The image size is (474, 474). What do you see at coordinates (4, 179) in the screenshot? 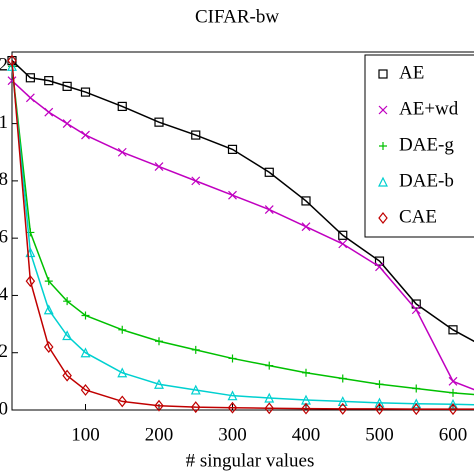
I see `y-tick-label: 0.8` at bounding box center [4, 179].